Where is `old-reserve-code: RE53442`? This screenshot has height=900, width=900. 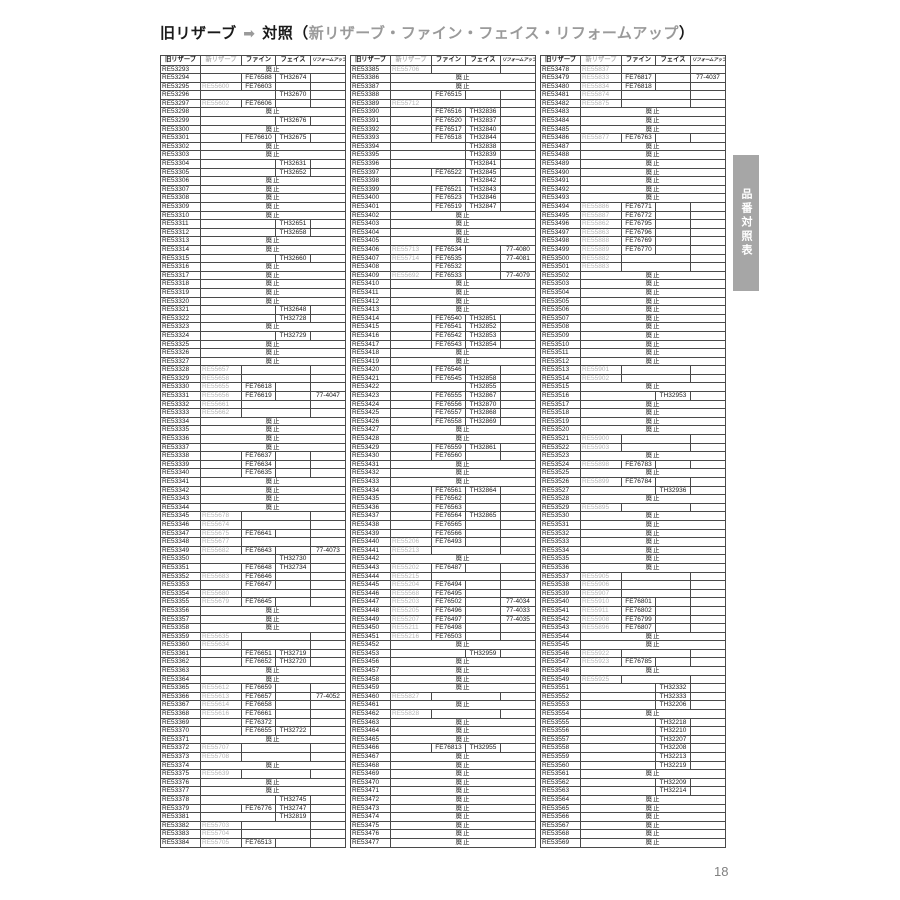
old-reserve-code: RE53442 is located at coordinates (370, 559).